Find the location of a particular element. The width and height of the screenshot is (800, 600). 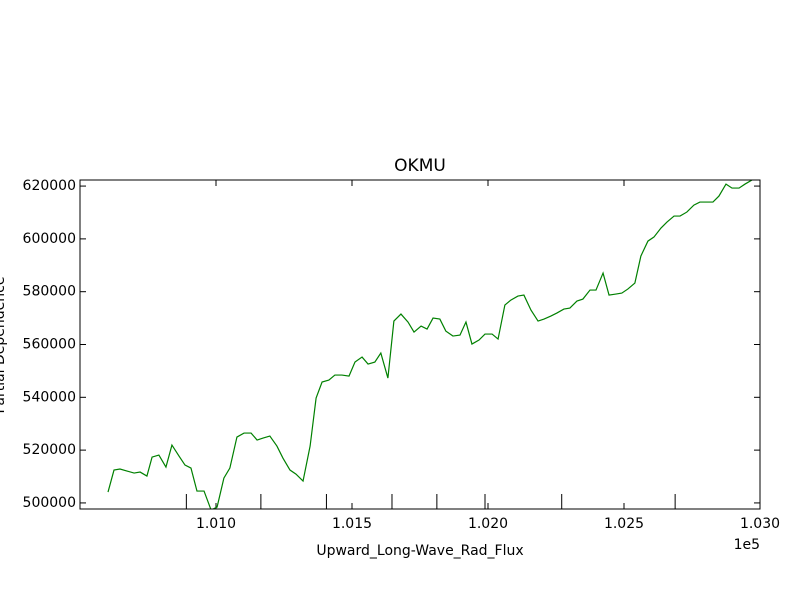

x-tick-label: 1.010 is located at coordinates (216, 524).